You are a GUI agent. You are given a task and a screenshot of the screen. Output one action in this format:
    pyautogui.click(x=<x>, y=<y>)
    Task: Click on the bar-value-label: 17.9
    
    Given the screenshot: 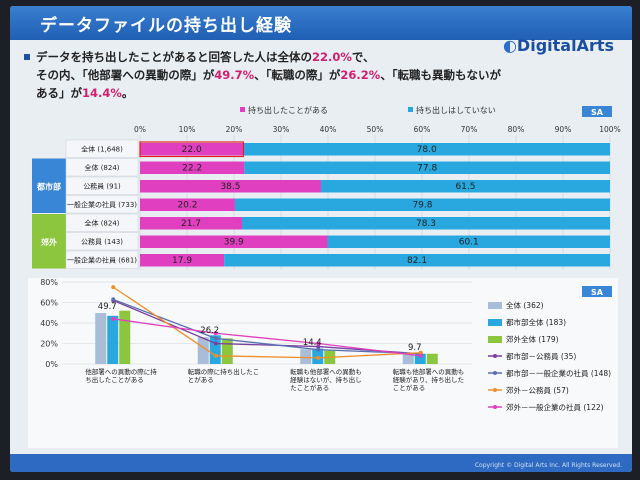 What is the action you would take?
    pyautogui.click(x=182, y=261)
    